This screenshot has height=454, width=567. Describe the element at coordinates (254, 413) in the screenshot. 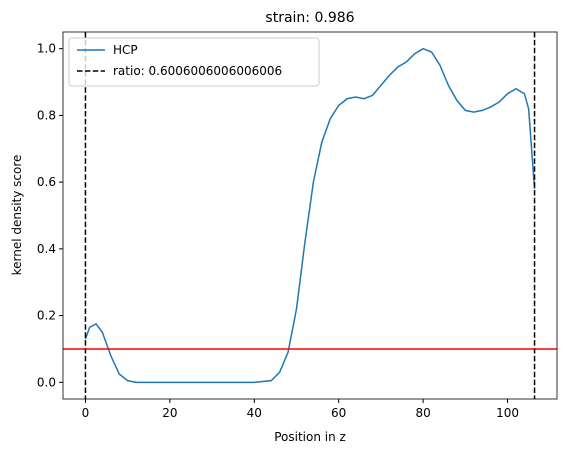

I see `x-tick-label: 40` at that location.